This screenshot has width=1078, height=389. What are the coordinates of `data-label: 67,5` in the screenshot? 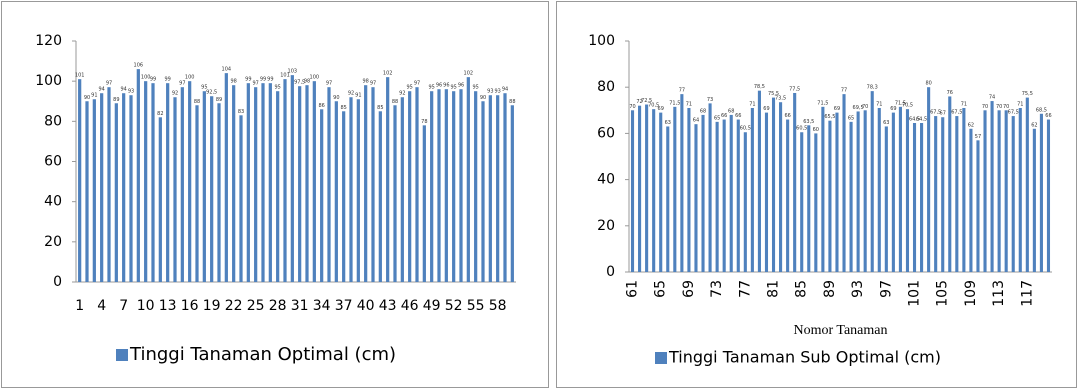 It's located at (935, 113).